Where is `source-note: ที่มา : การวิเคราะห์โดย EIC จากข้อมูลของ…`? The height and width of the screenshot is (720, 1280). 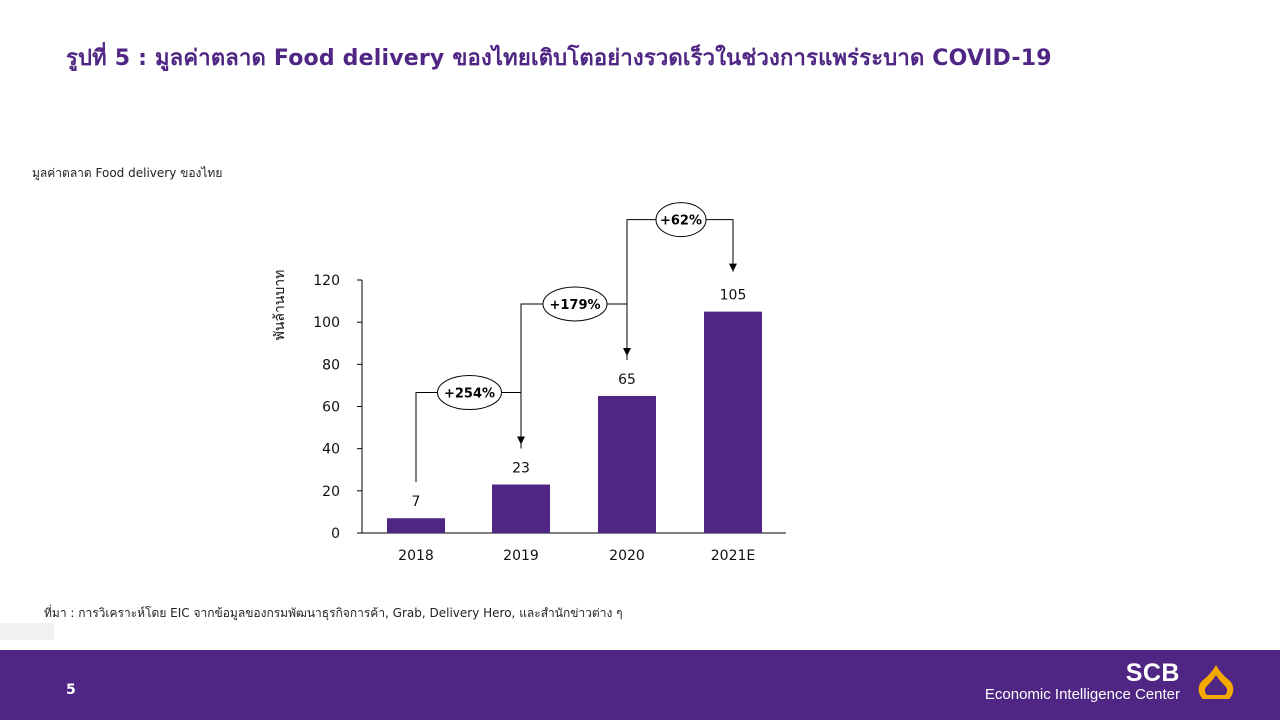 source-note: ที่มา : การวิเคราะห์โดย EIC จากข้อมูลของ… is located at coordinates (333, 613).